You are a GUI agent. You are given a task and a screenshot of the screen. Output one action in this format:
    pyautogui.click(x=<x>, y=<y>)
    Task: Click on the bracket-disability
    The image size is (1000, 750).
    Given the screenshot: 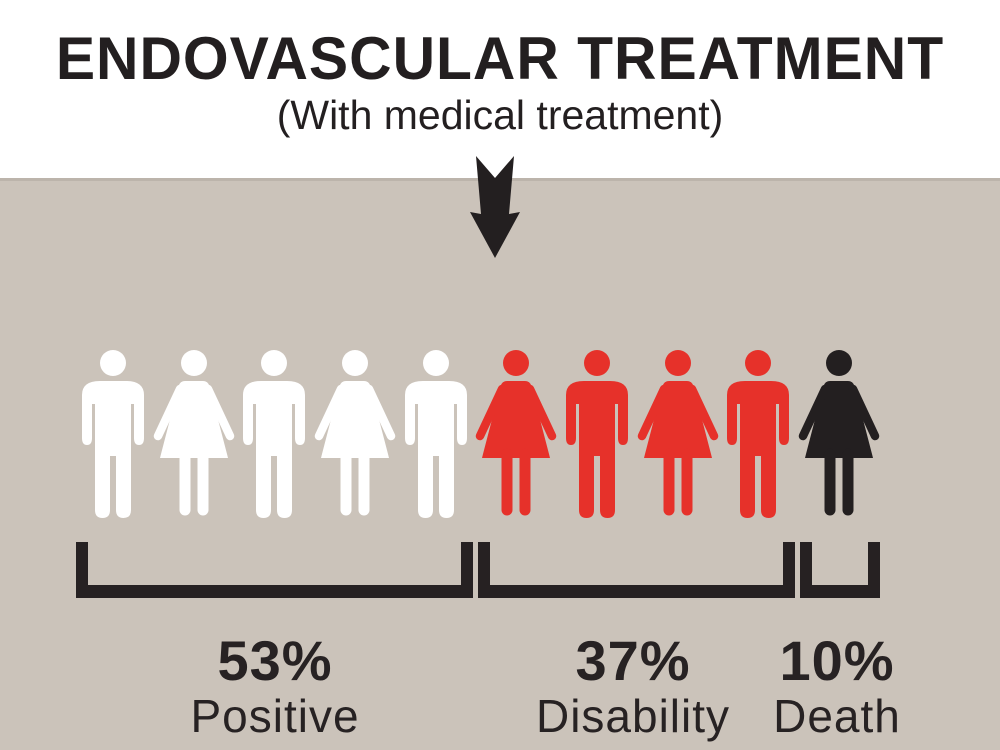 What is the action you would take?
    pyautogui.click(x=636, y=570)
    